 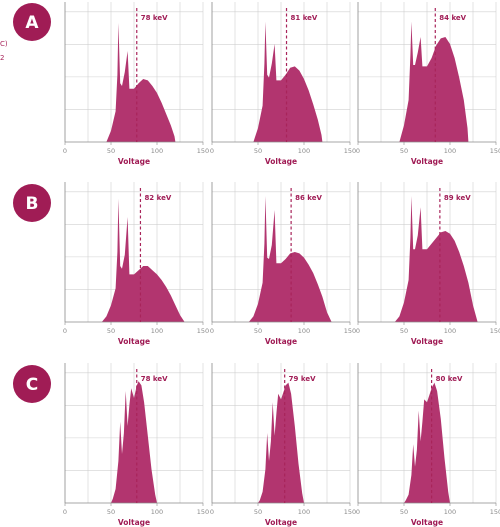 I want to click on mean-energy-label: 89 keV, so click(x=457, y=198).